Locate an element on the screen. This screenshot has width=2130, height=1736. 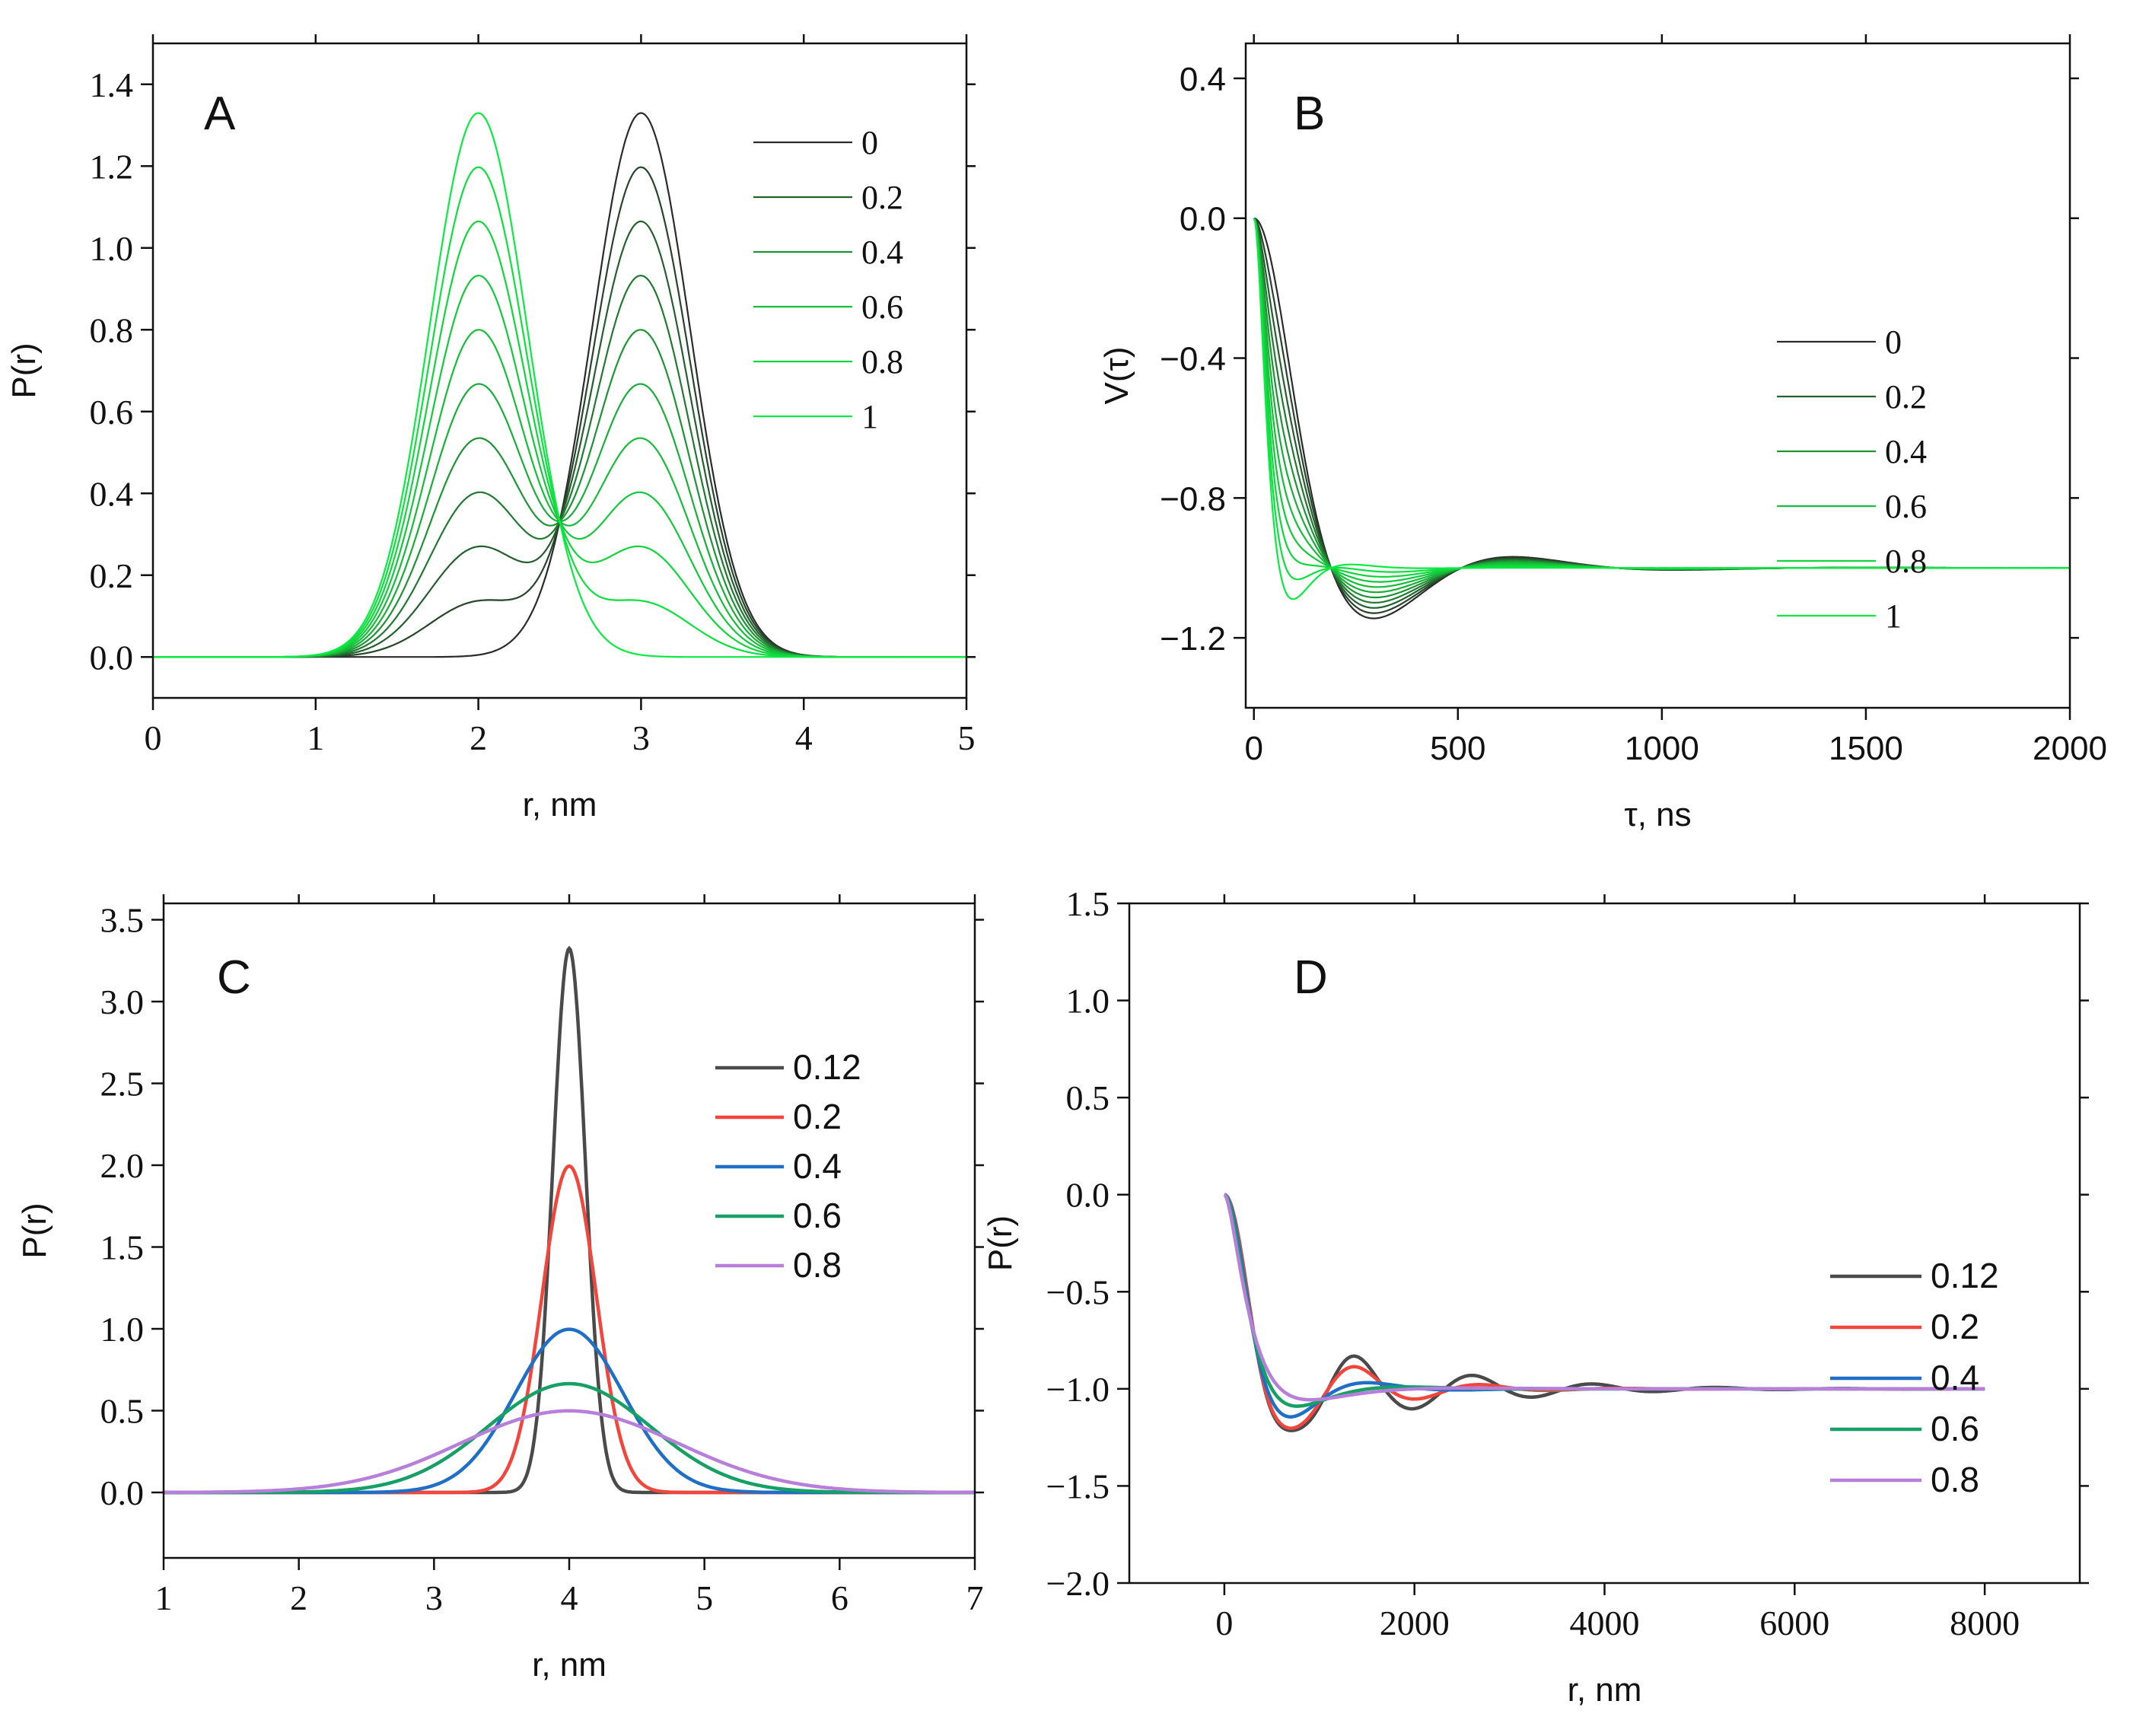
y-axis-label: V(τ) is located at coordinates (1116, 375).